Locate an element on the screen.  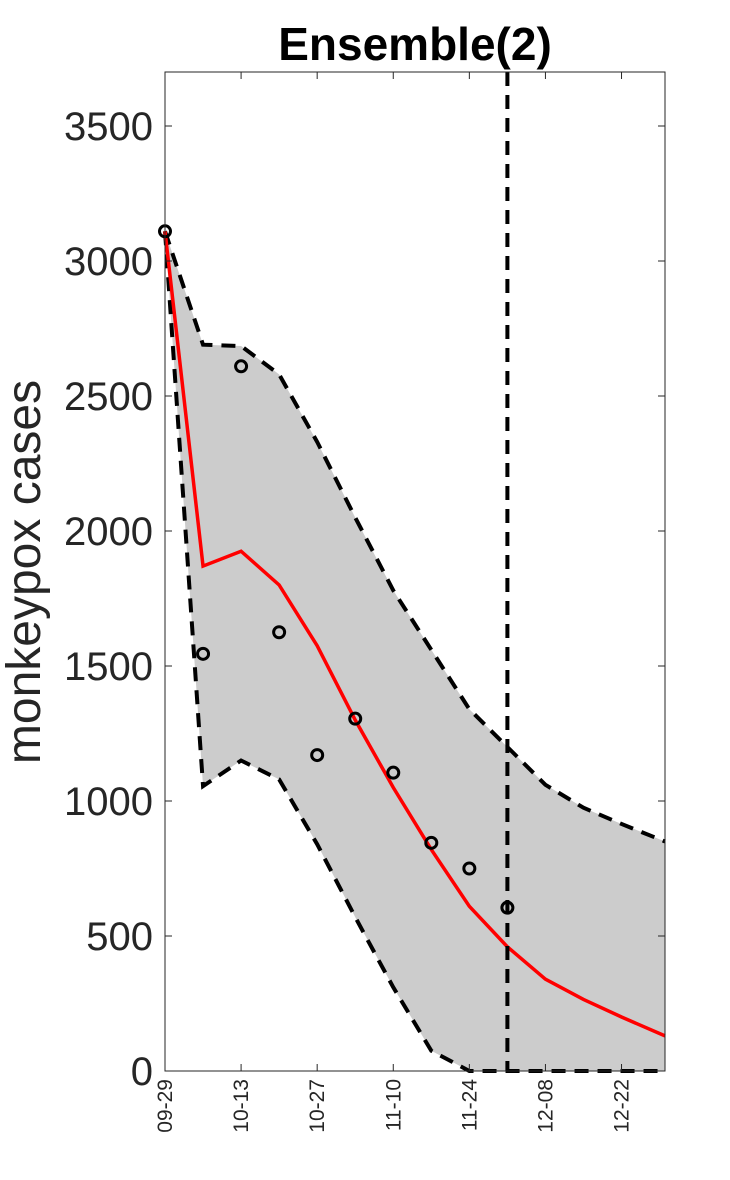
x-tick-label: 11-10 is located at coordinates (393, 1105).